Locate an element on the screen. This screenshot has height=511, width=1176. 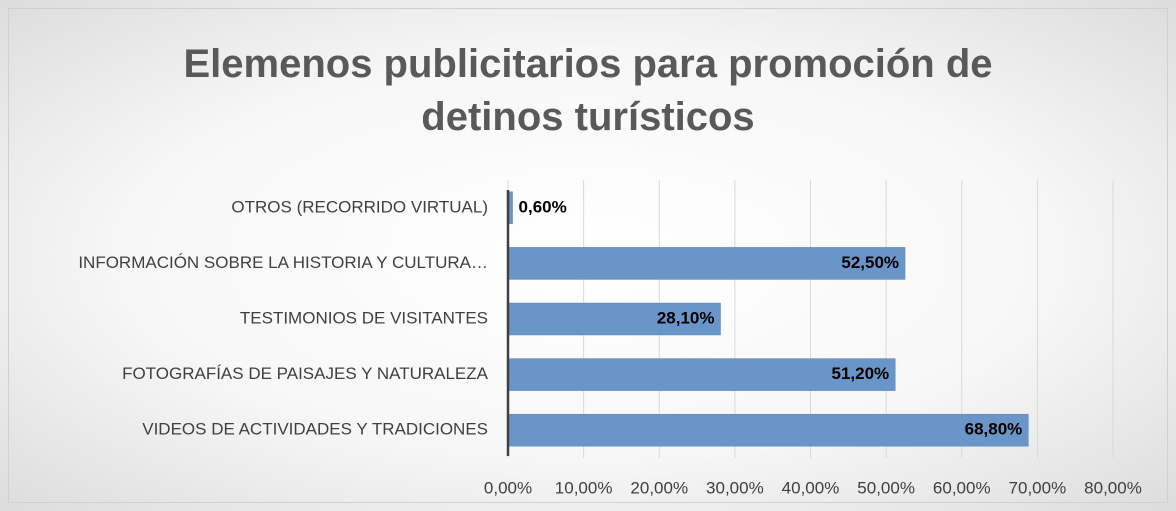
x-tick-label: 10,00% is located at coordinates (584, 487).